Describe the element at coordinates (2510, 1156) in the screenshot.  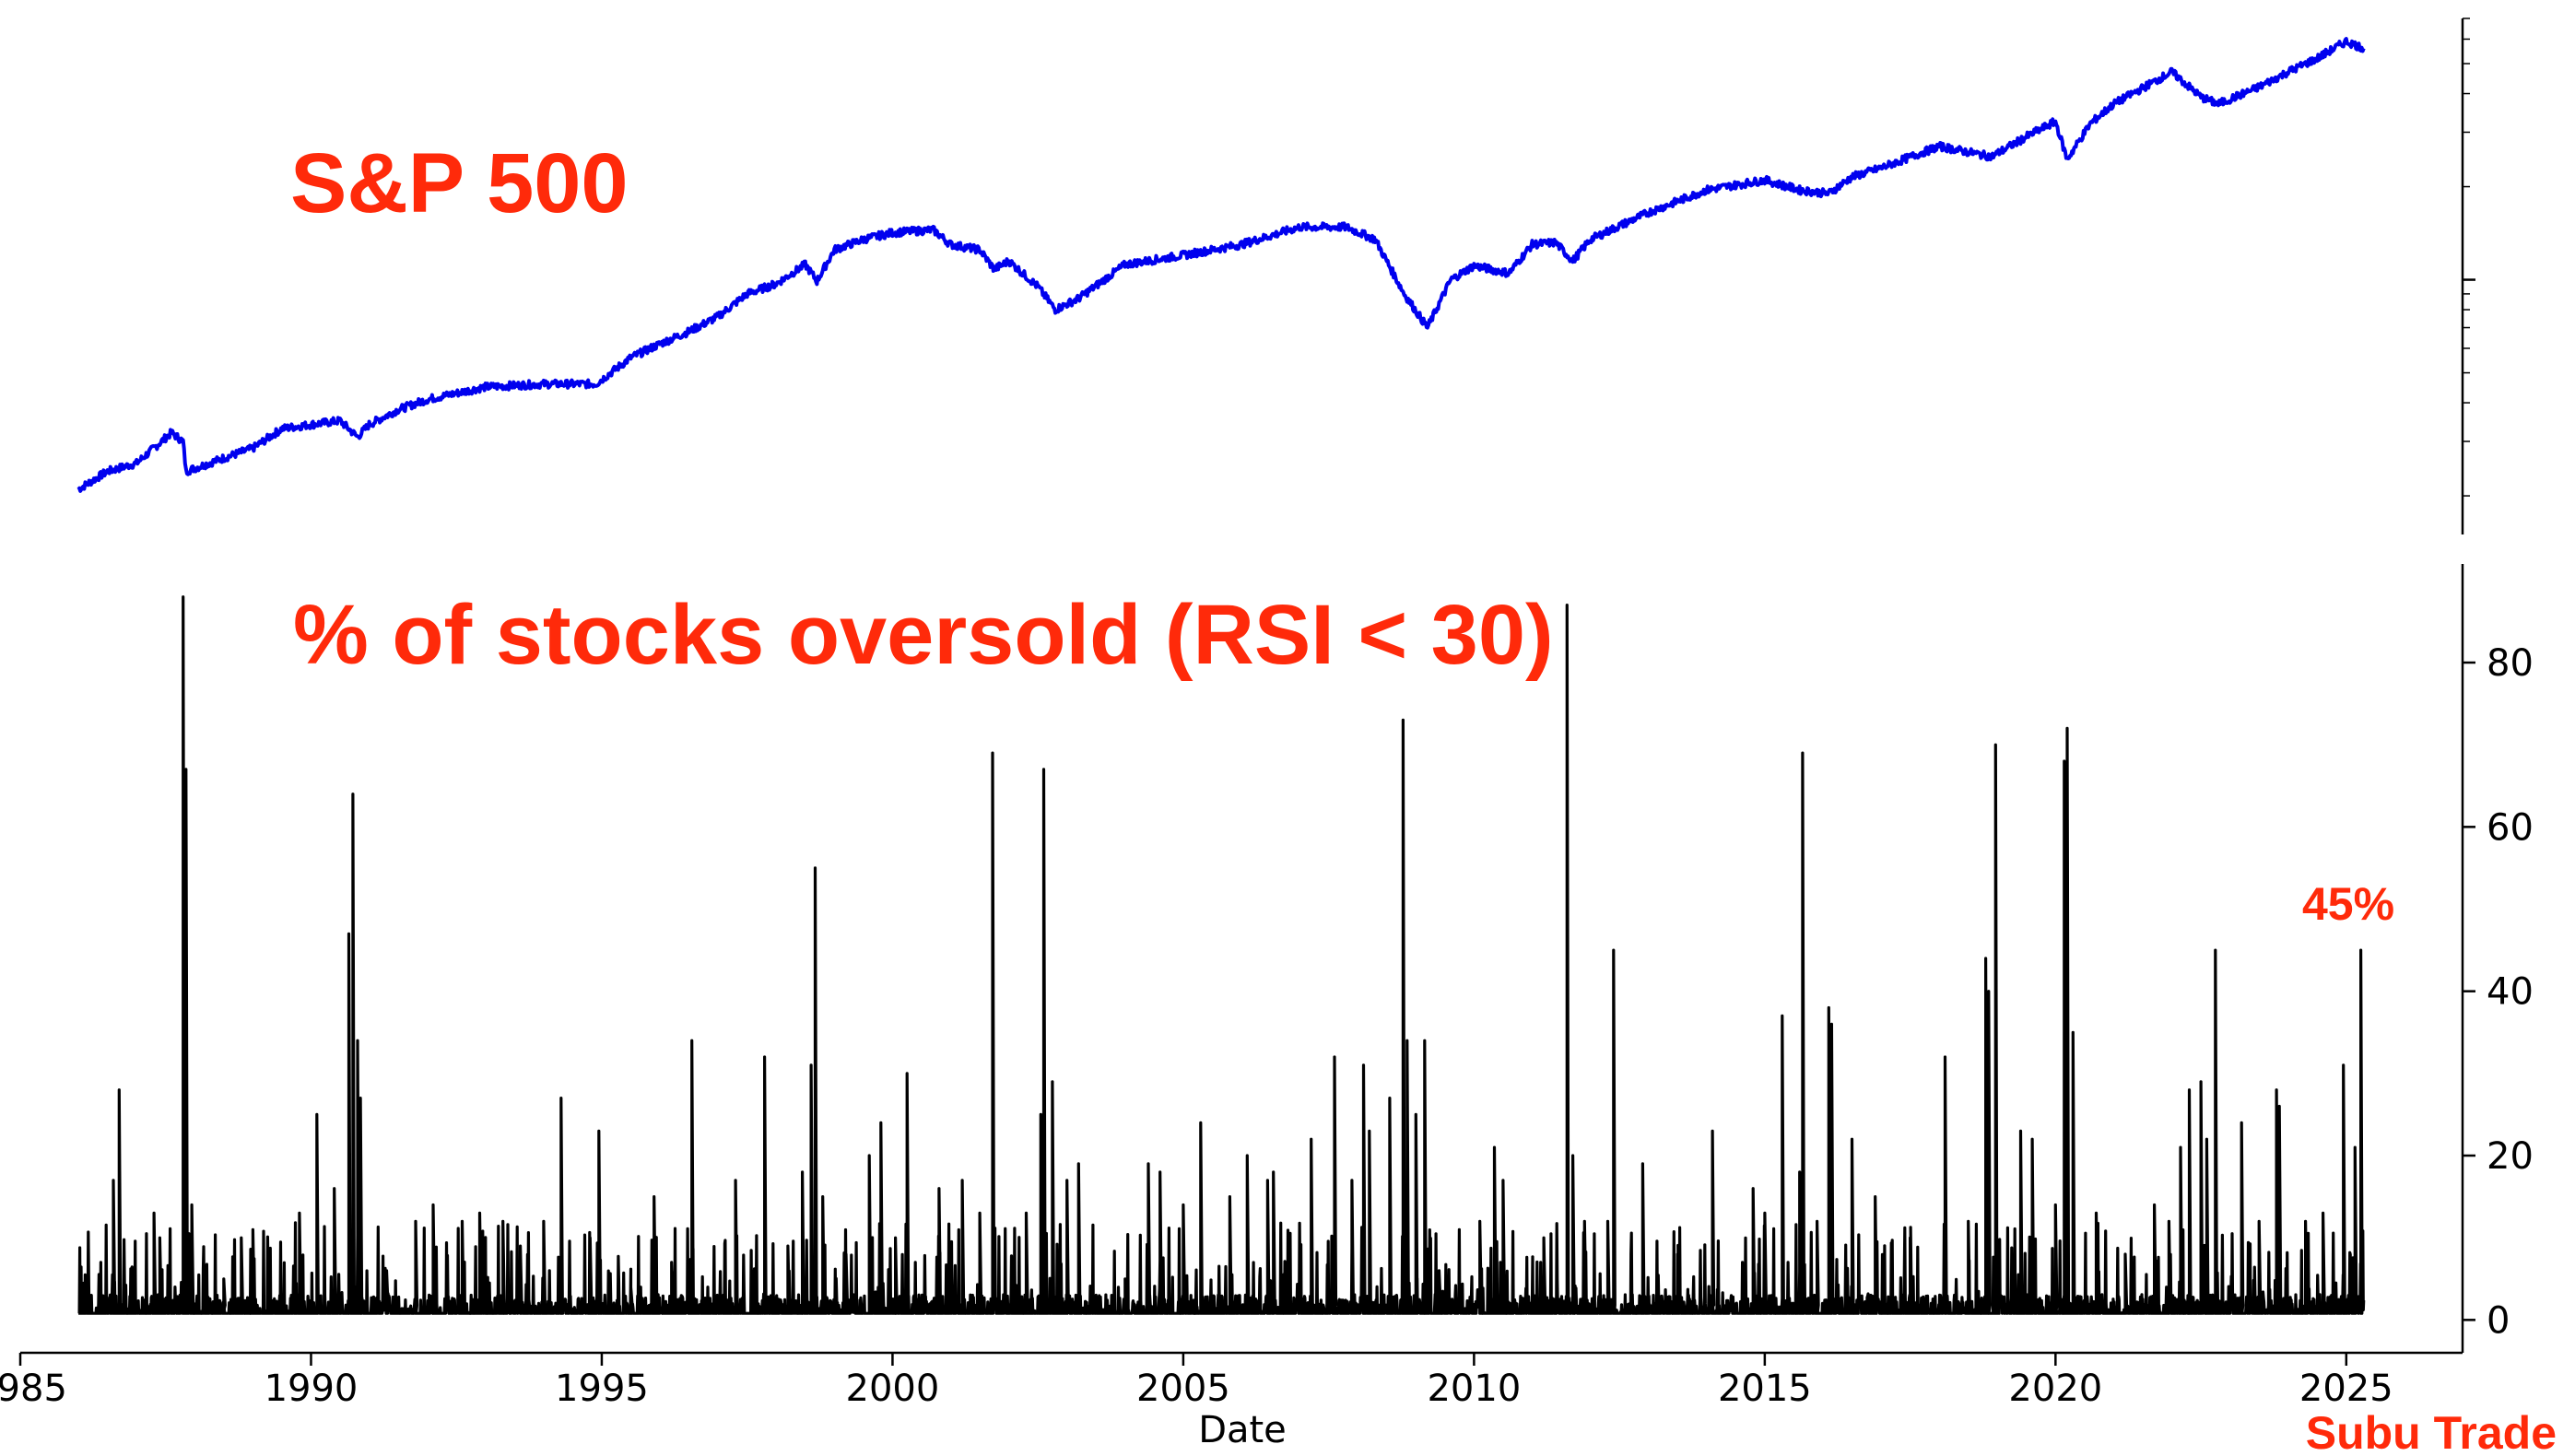
I see `y-tick-label: 20` at that location.